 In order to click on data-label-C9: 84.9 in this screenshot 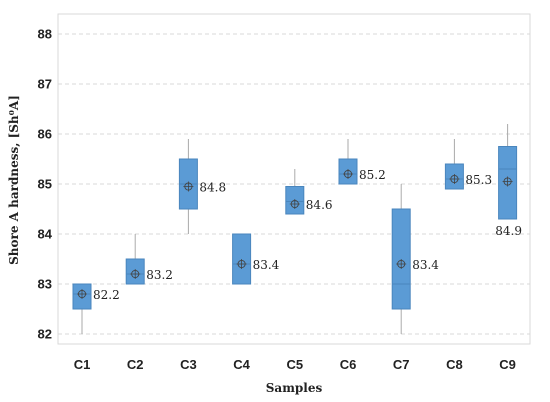, I will do `click(508, 231)`.